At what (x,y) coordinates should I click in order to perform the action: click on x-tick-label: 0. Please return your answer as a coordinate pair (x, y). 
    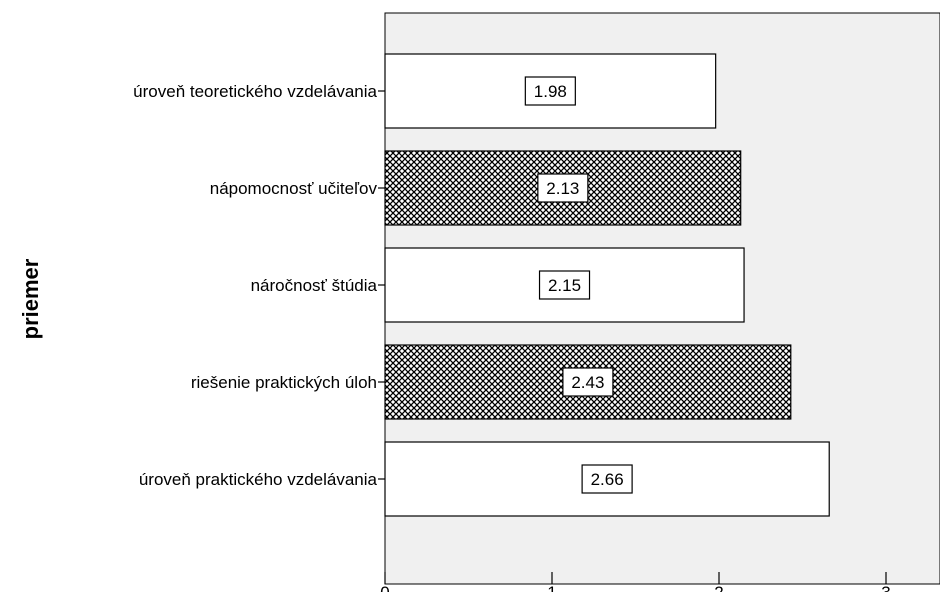
    Looking at the image, I should click on (384, 587).